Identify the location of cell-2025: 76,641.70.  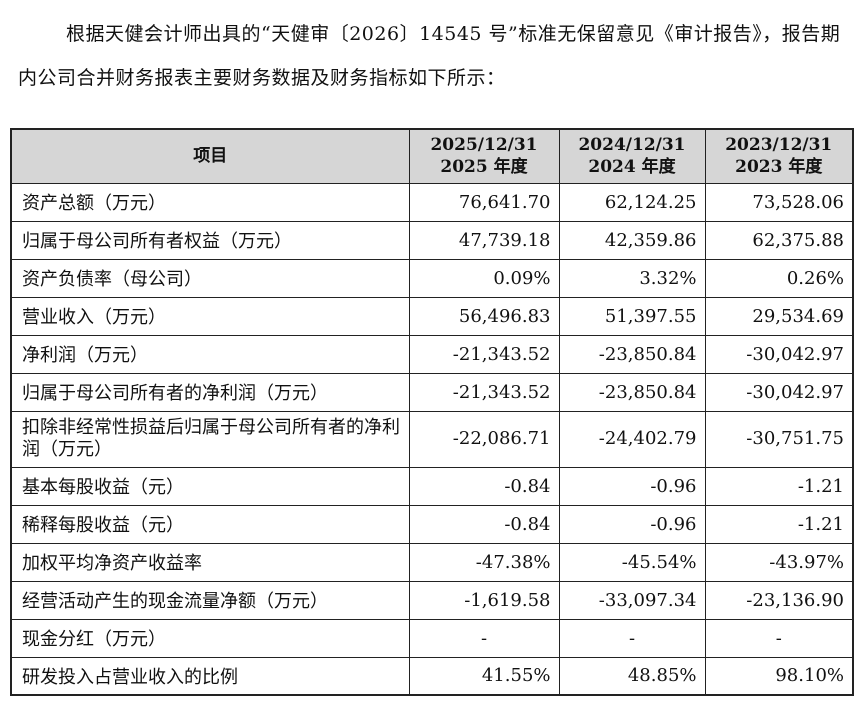
(484, 202).